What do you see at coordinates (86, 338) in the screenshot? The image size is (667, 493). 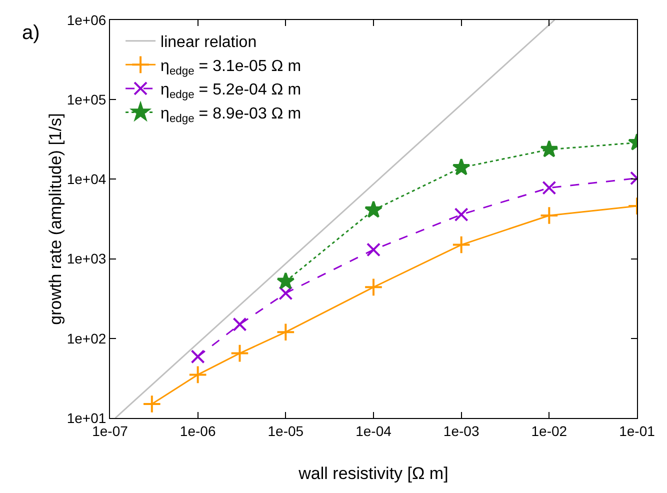 I see `y-tick-label: 1e+02` at bounding box center [86, 338].